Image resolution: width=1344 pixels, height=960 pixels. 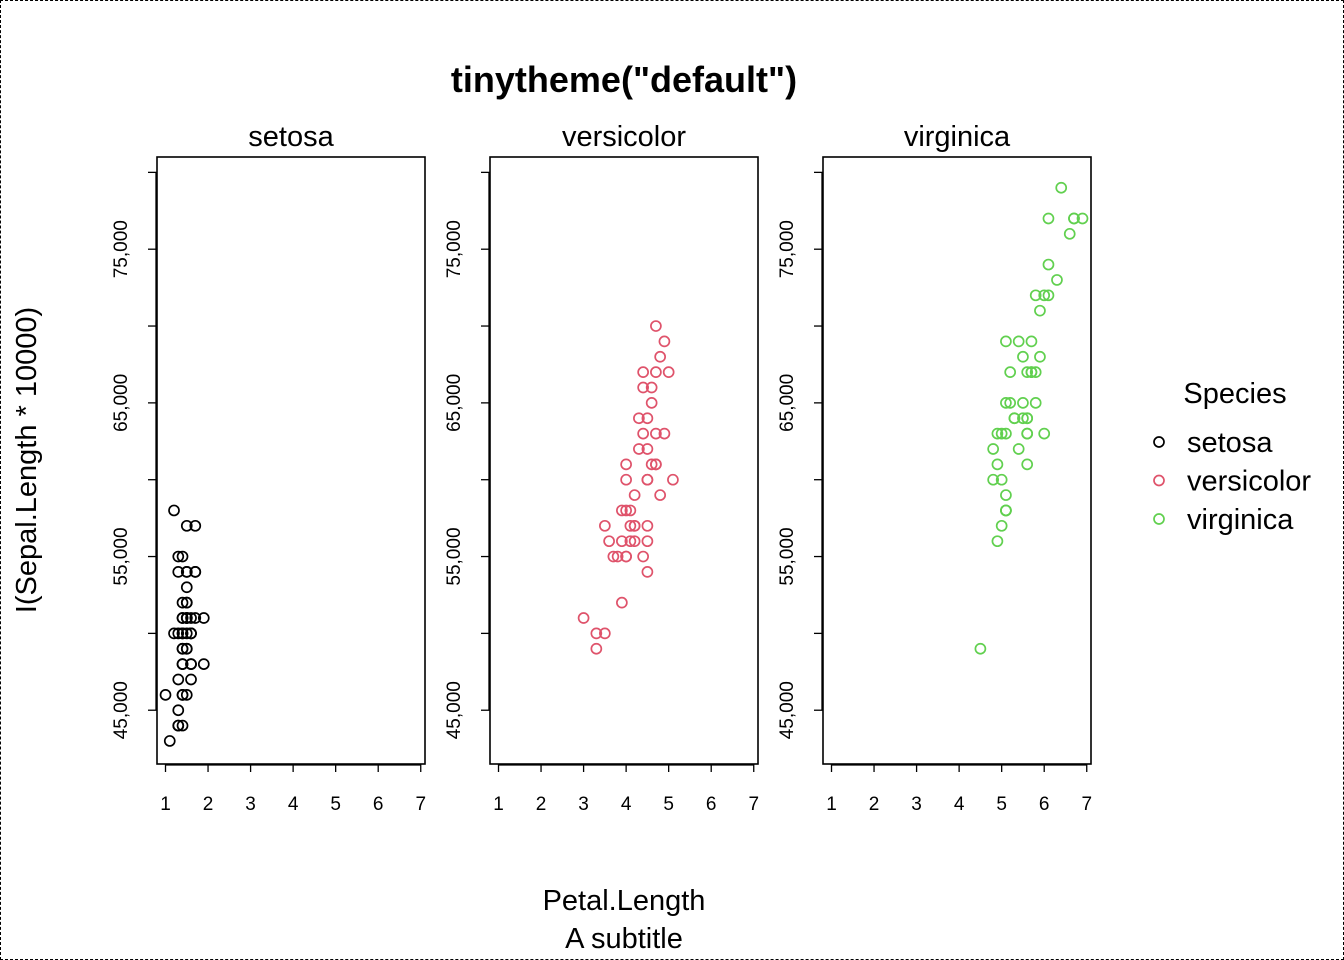 What do you see at coordinates (624, 939) in the screenshot?
I see `chart-subtitle: A subtitle` at bounding box center [624, 939].